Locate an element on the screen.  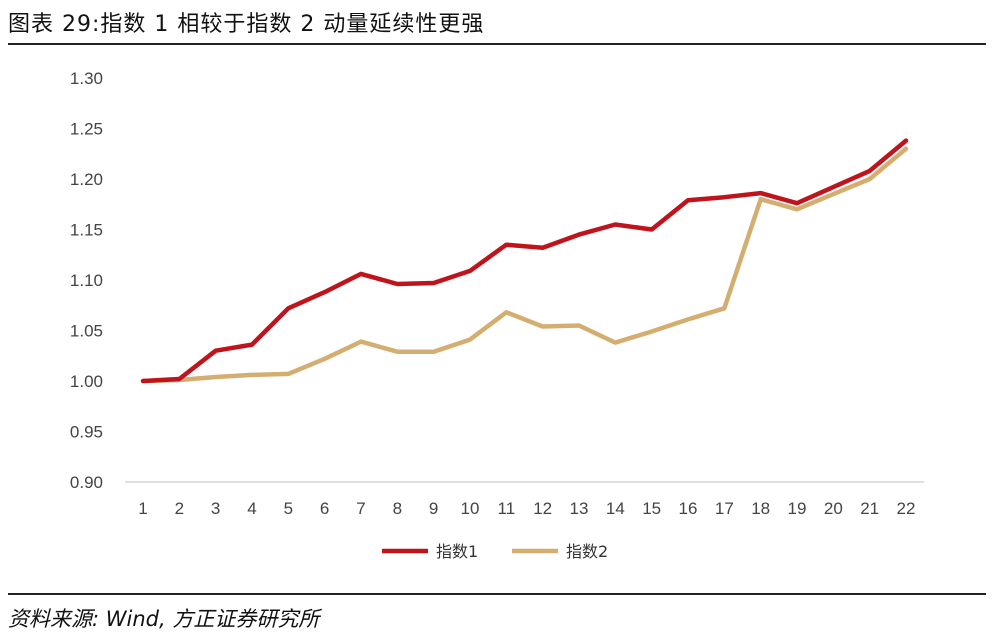
x-tick-label: 6 is located at coordinates (324, 508).